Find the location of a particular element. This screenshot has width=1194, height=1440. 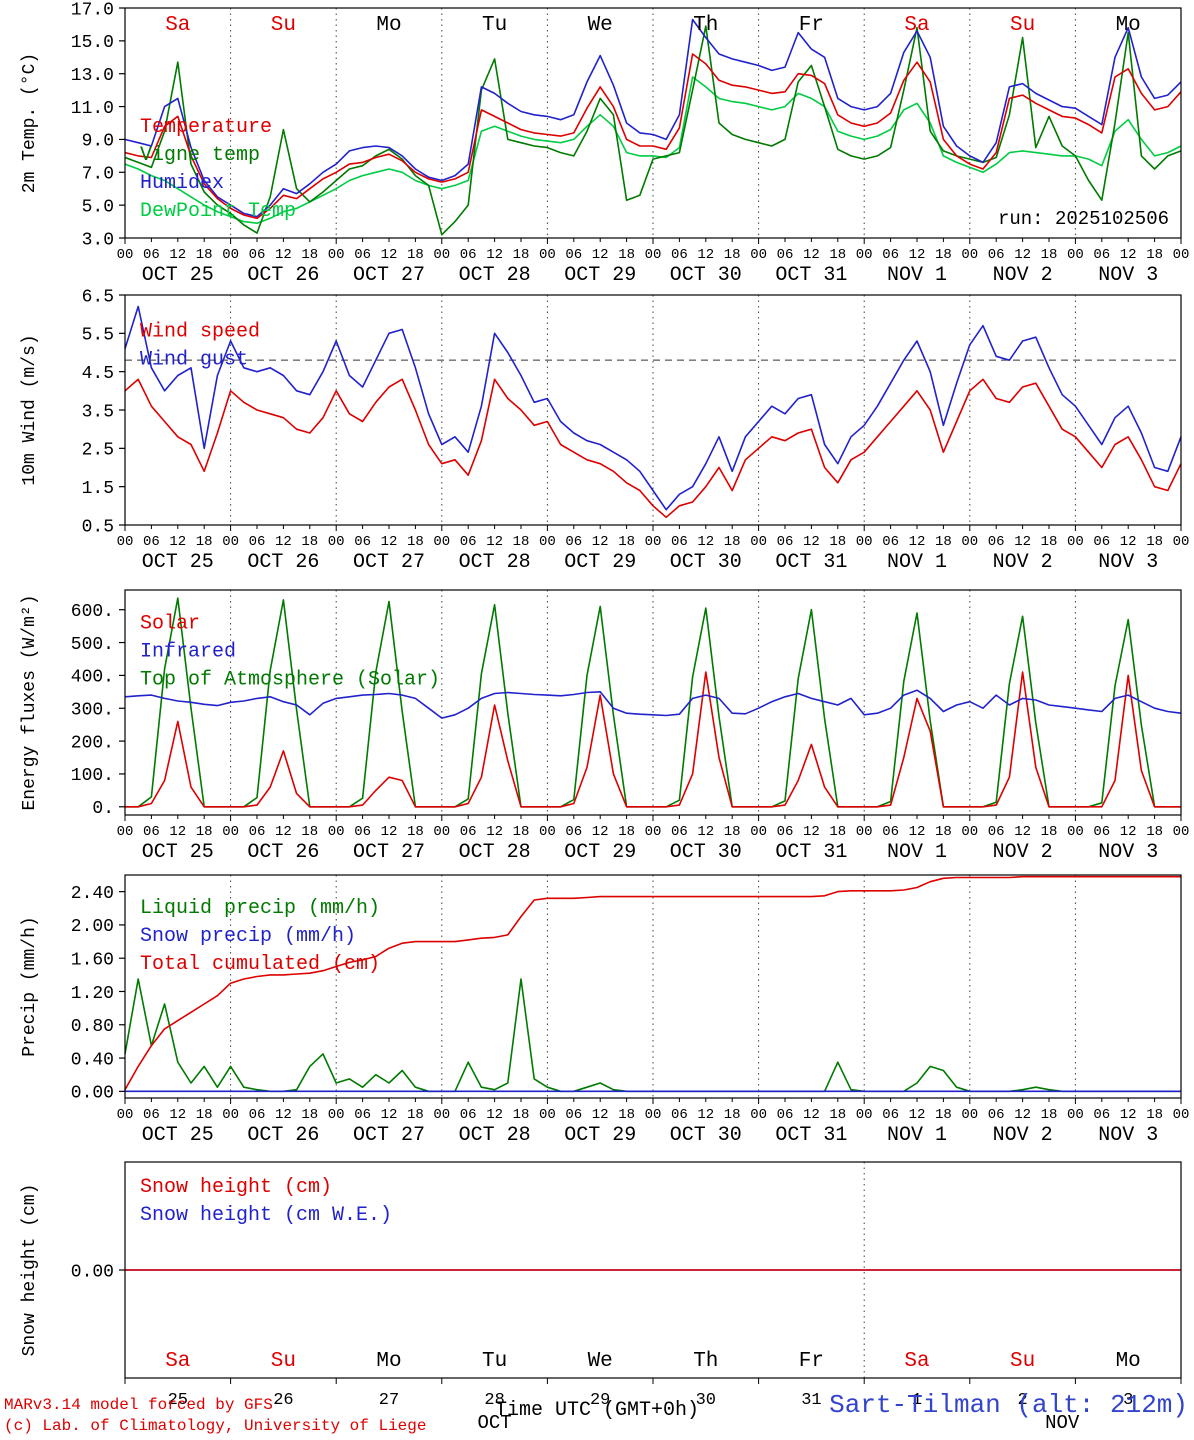

humidex-line is located at coordinates (653, 118).